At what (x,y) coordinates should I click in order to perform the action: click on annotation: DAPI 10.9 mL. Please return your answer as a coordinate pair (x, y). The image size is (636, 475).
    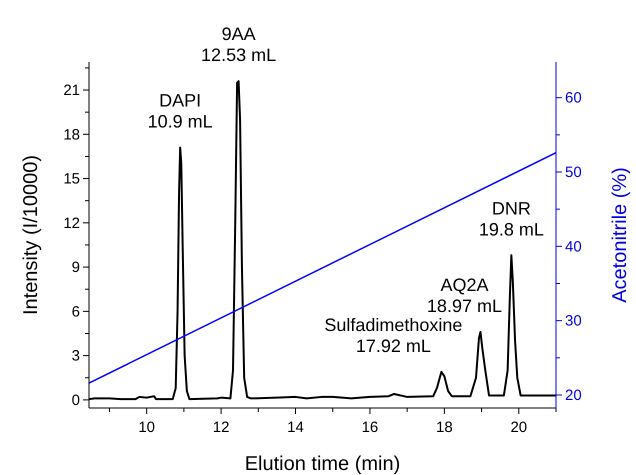
    Looking at the image, I should click on (180, 111).